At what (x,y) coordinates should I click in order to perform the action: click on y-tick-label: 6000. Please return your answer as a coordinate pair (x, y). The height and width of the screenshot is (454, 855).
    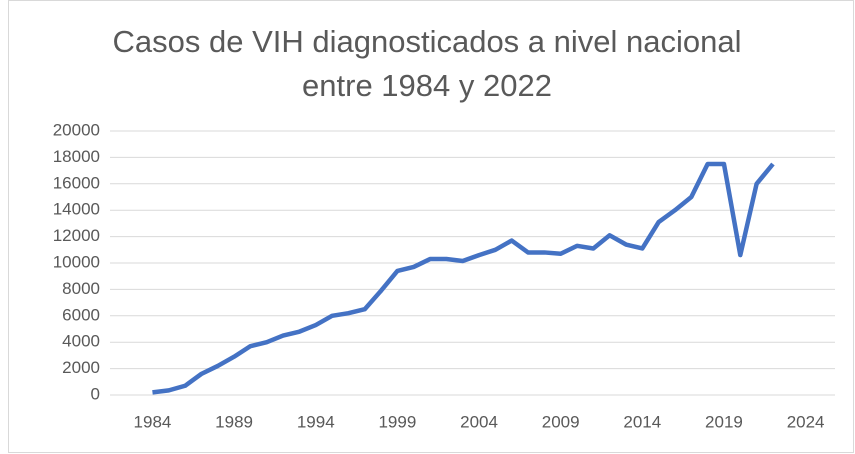
    Looking at the image, I should click on (81, 314).